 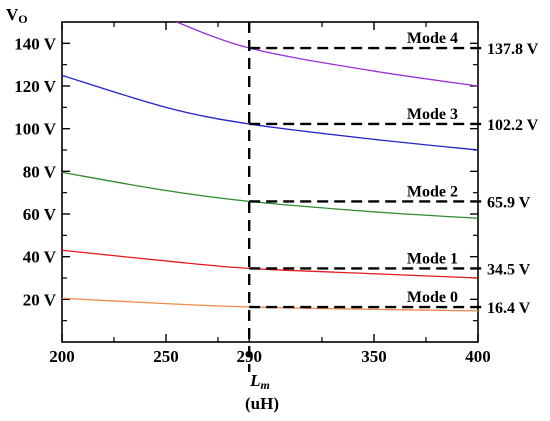 What do you see at coordinates (513, 49) in the screenshot?
I see `marker-value-label: 137.8 V` at bounding box center [513, 49].